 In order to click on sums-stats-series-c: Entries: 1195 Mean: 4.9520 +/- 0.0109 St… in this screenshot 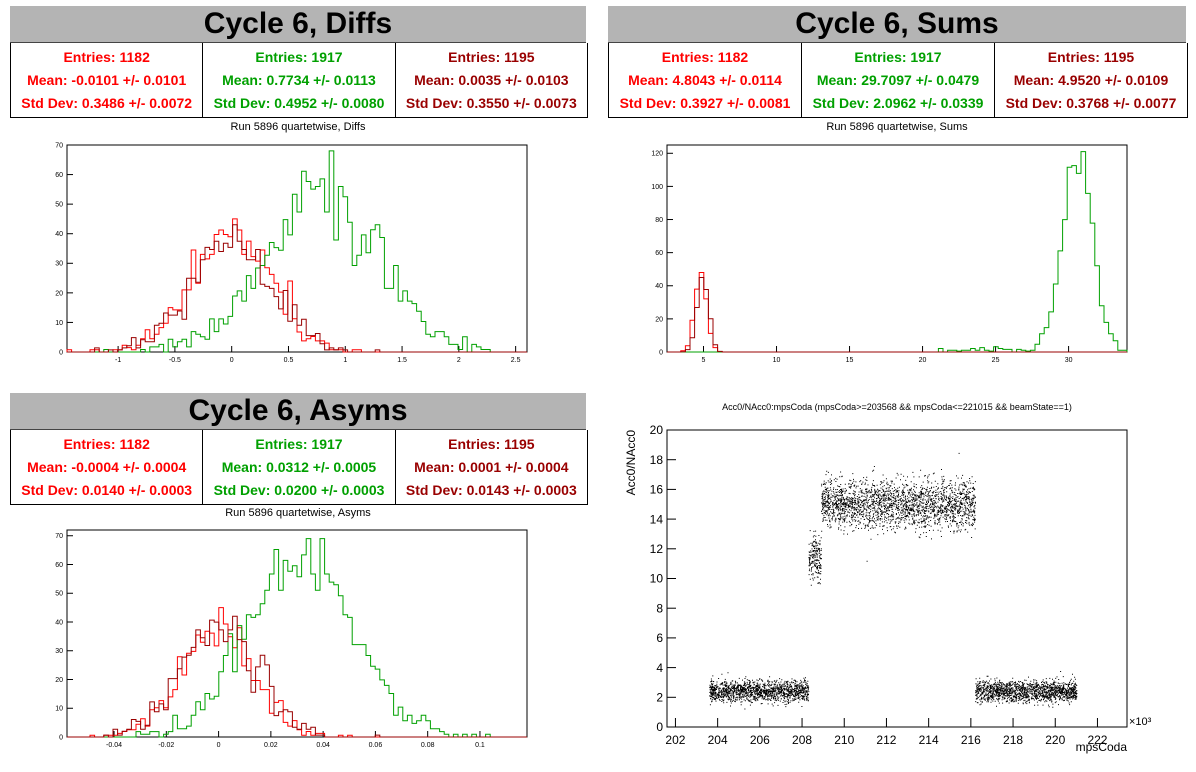, I will do `click(1091, 80)`.